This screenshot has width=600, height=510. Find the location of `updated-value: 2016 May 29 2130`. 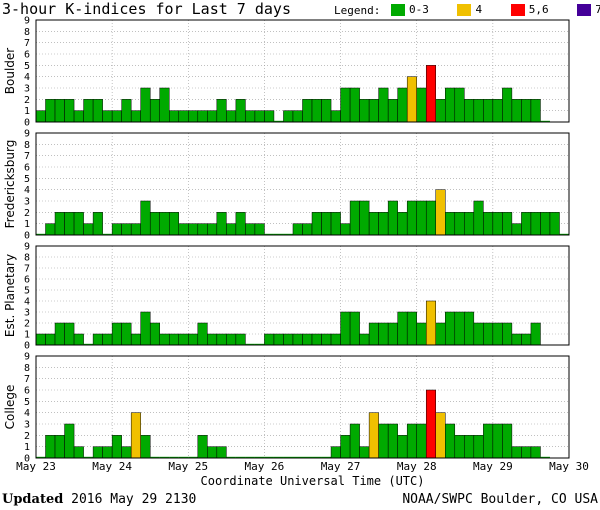

updated-value: 2016 May 29 2130 is located at coordinates (134, 499).